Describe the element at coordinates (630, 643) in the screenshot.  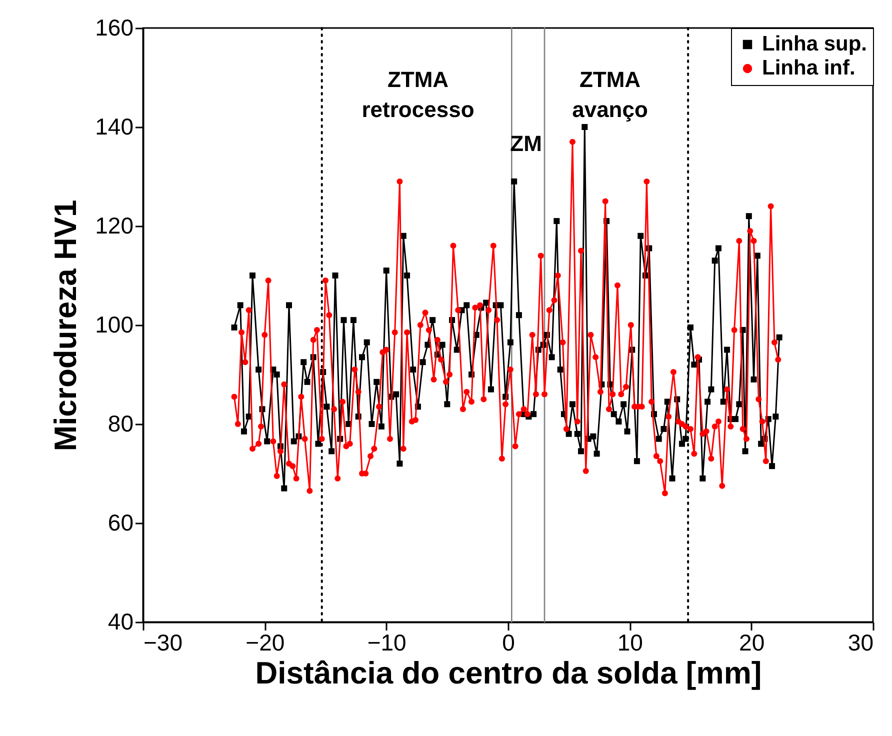
I see `x-tick-label: 10` at that location.